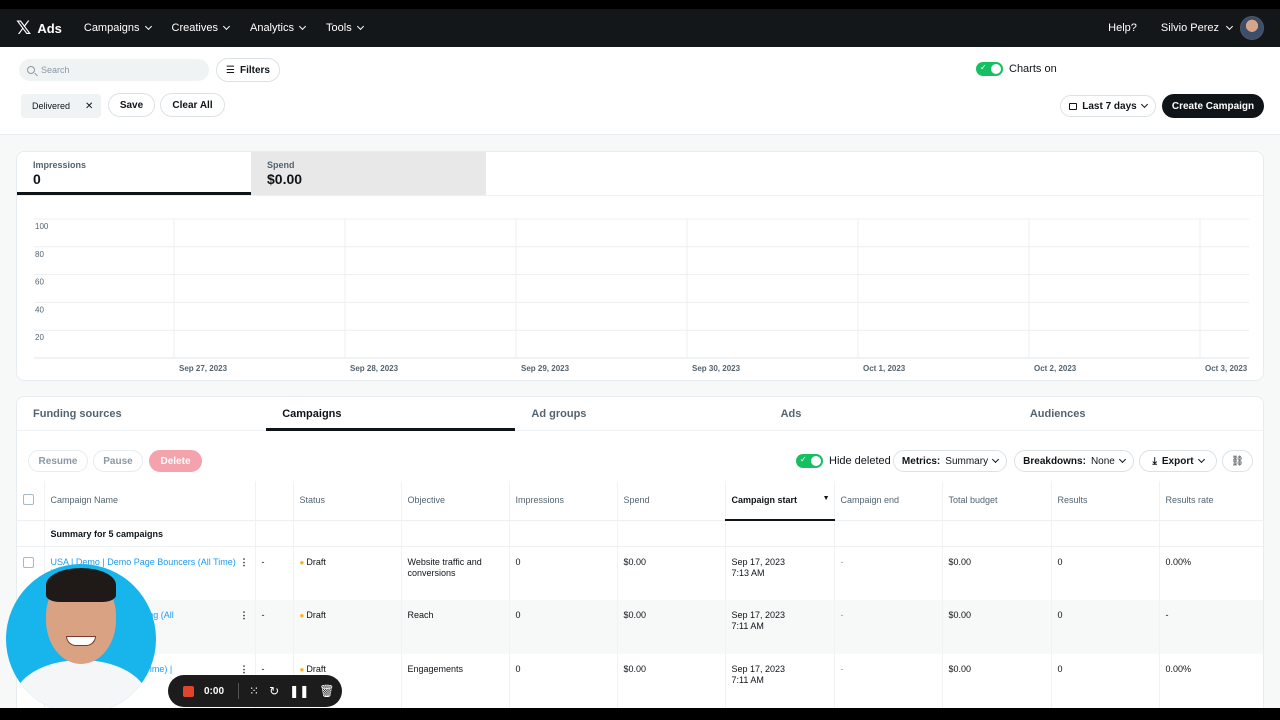 This screenshot has height=720, width=1280. What do you see at coordinates (345, 28) in the screenshot?
I see `nav-tools: Tools` at bounding box center [345, 28].